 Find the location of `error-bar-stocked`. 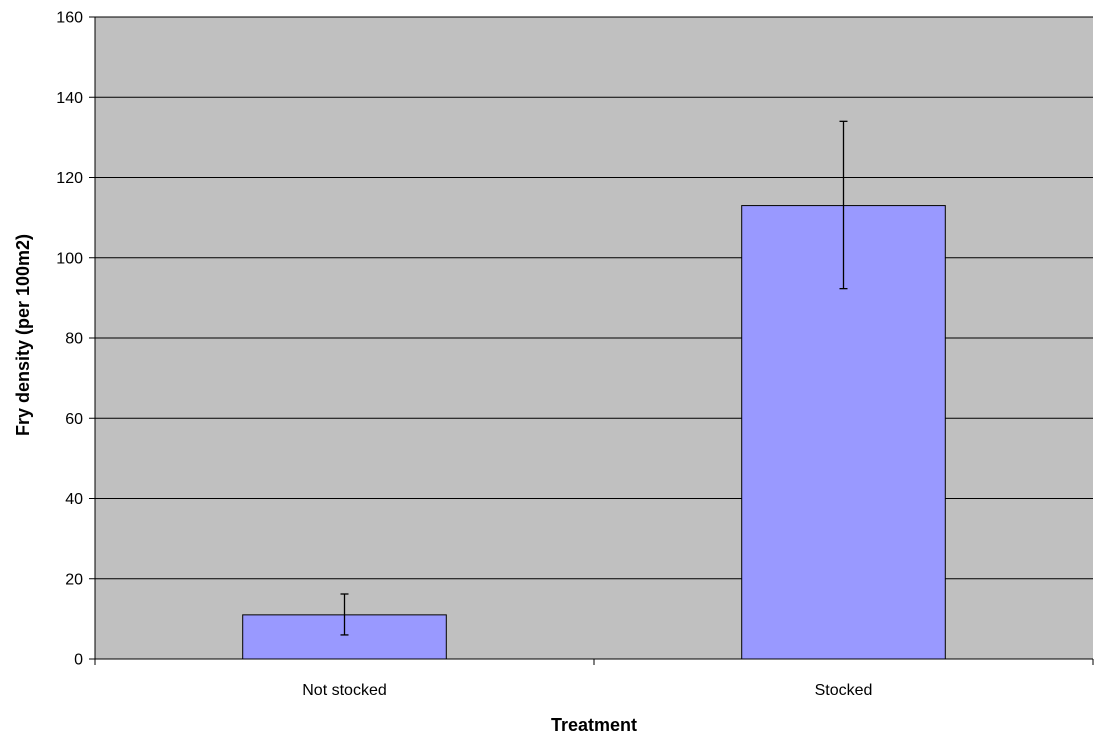

error-bar-stocked is located at coordinates (843, 205).